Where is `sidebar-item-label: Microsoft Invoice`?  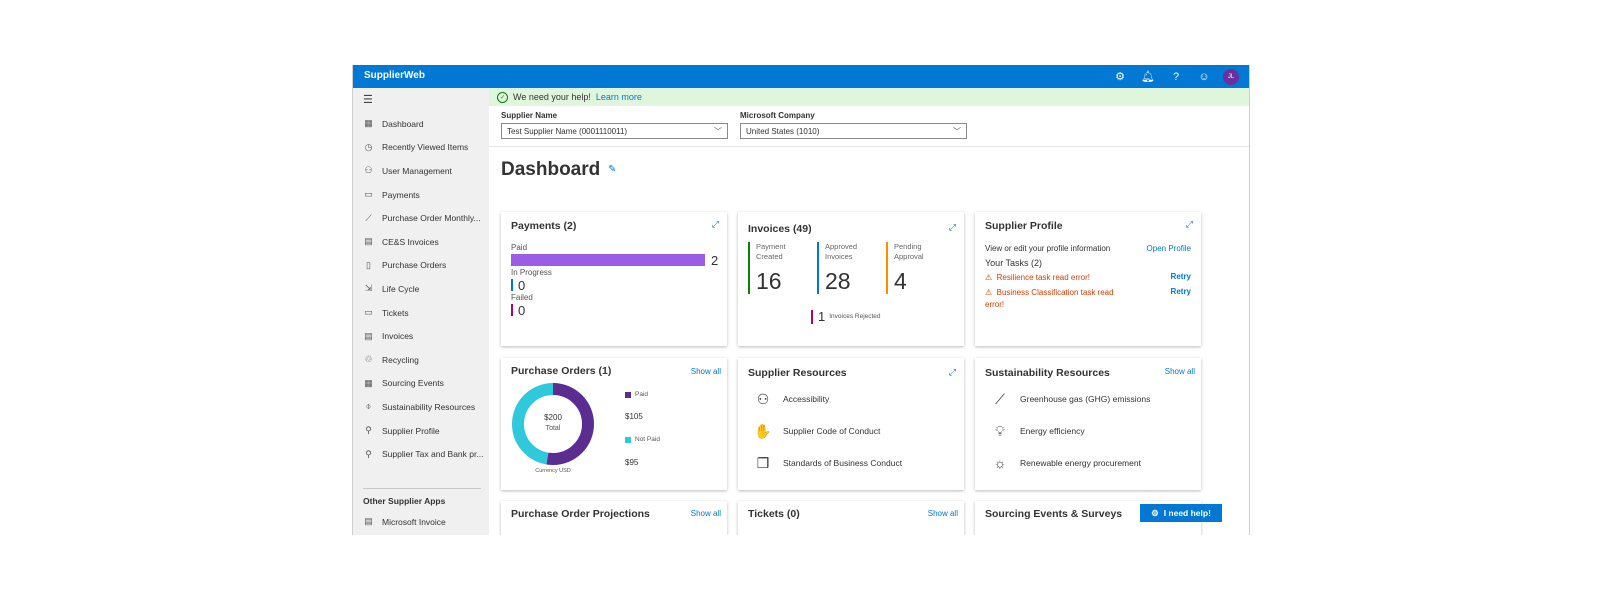 sidebar-item-label: Microsoft Invoice is located at coordinates (414, 521).